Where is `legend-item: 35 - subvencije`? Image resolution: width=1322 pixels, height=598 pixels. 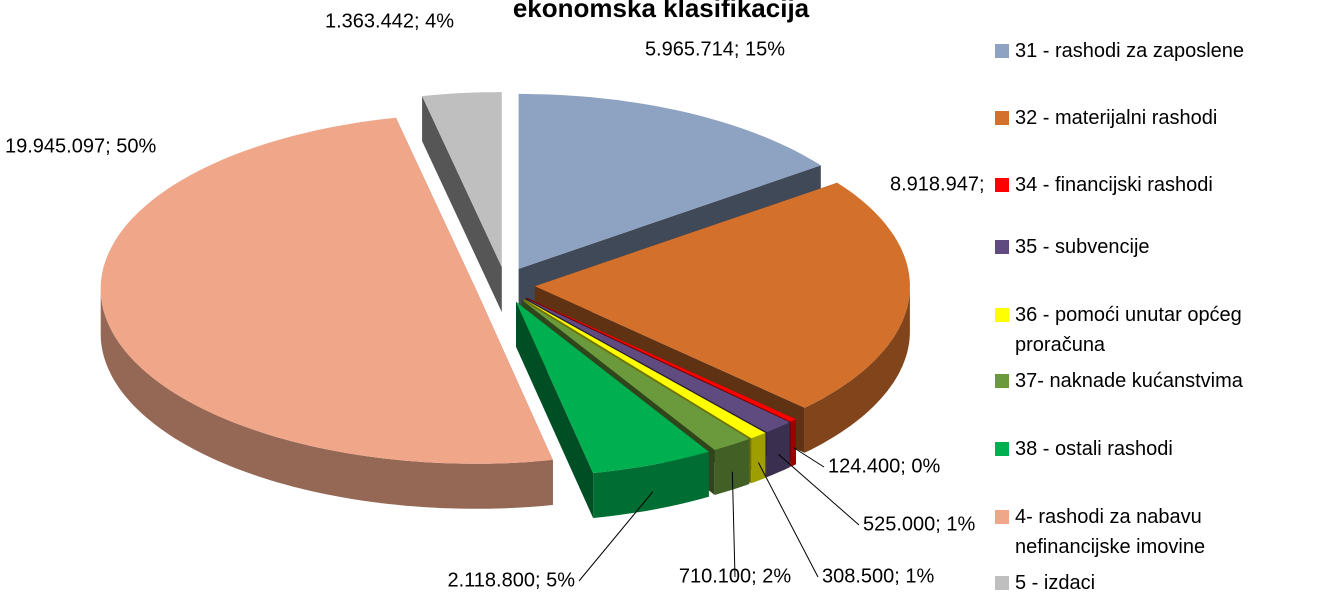
legend-item: 35 - subvencije is located at coordinates (1155, 247).